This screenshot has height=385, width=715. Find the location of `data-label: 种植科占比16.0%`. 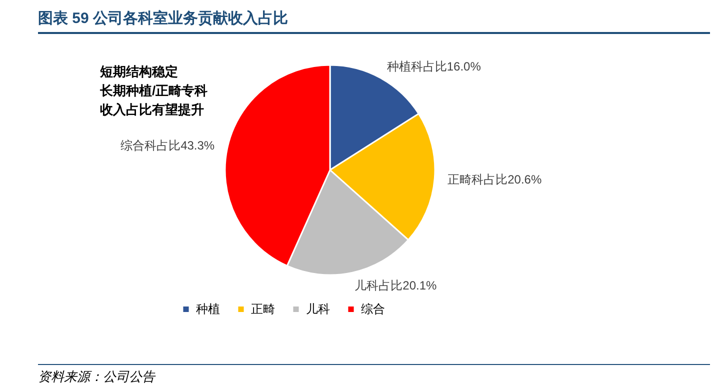

data-label: 种植科占比16.0% is located at coordinates (434, 67).